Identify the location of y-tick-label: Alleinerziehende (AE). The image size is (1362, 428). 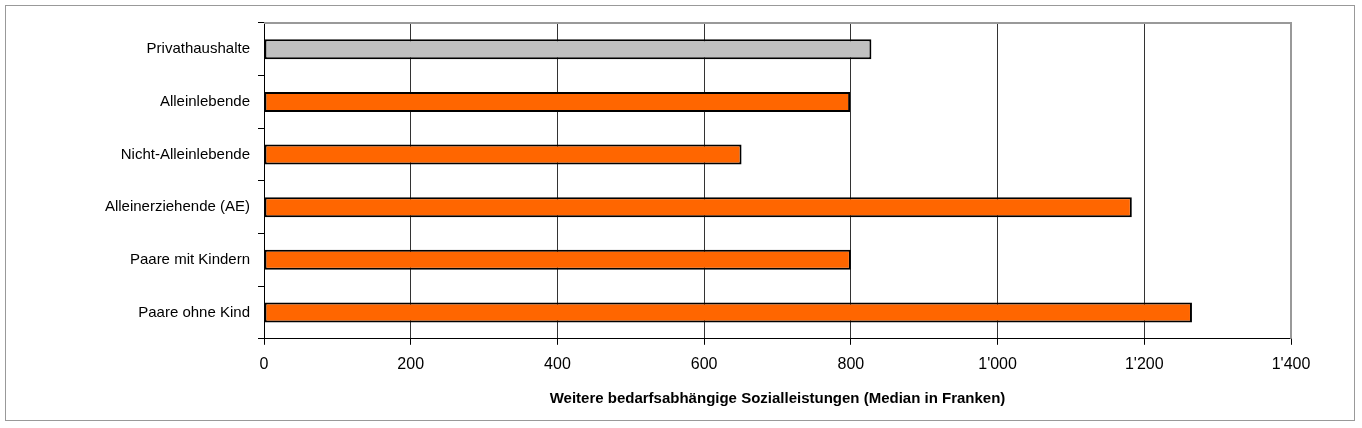
(177, 206).